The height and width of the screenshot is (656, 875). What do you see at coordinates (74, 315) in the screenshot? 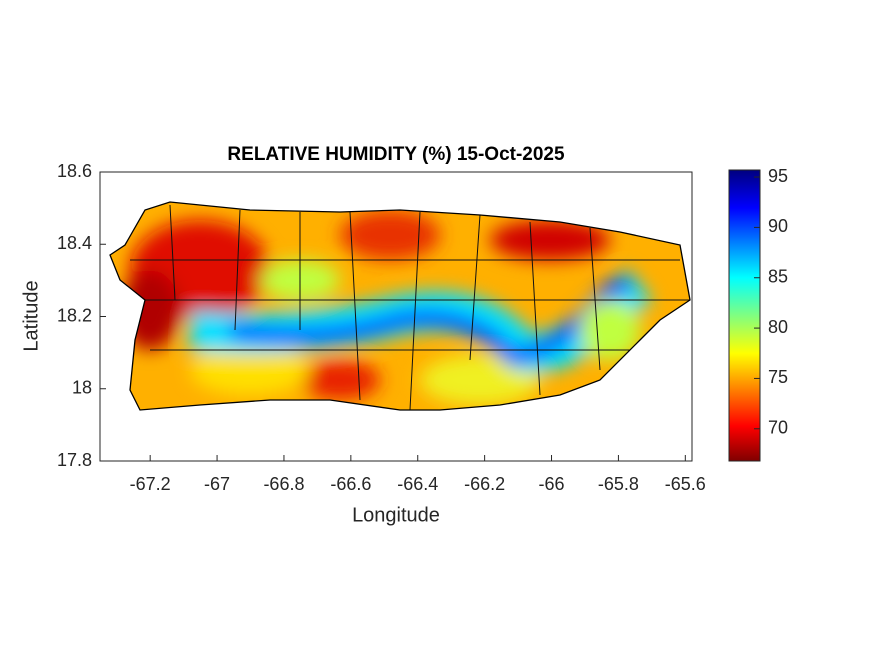
I see `y-tick-label: 18.2` at bounding box center [74, 315].